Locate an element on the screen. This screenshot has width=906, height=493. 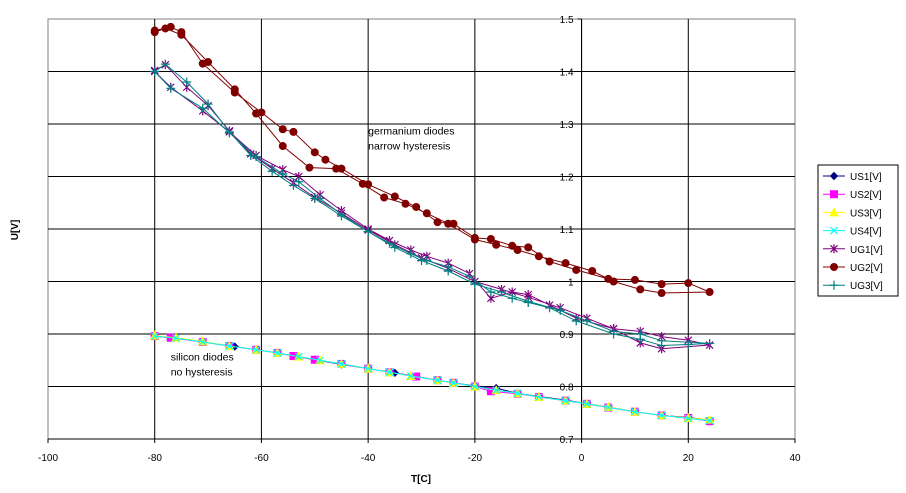
legend-item: US3[V] is located at coordinates (852, 213).